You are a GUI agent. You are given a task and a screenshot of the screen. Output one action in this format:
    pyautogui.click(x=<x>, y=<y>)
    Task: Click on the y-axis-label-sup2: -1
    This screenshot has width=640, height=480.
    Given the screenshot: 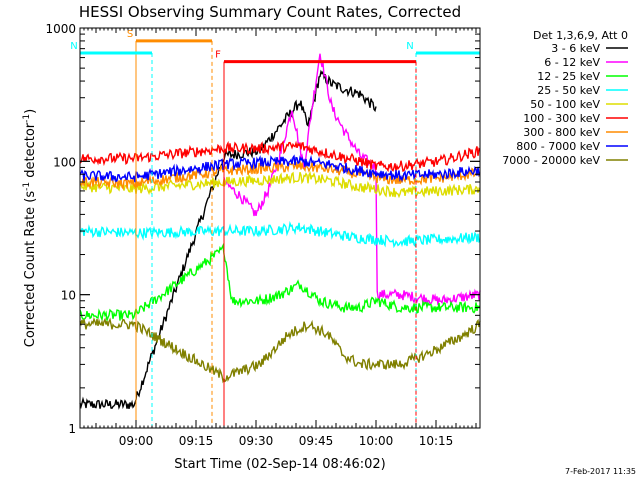 What is the action you would take?
    pyautogui.click(x=27, y=118)
    